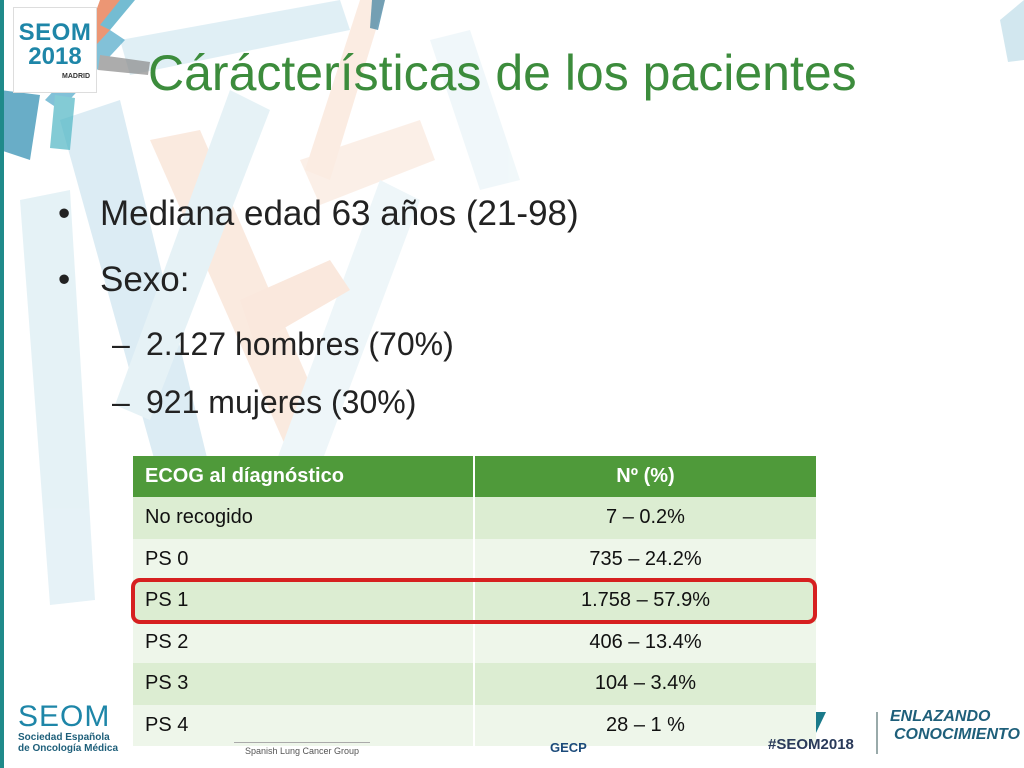  I want to click on table-header-row: ECOG al díagnóstico Nº (%), so click(474, 476).